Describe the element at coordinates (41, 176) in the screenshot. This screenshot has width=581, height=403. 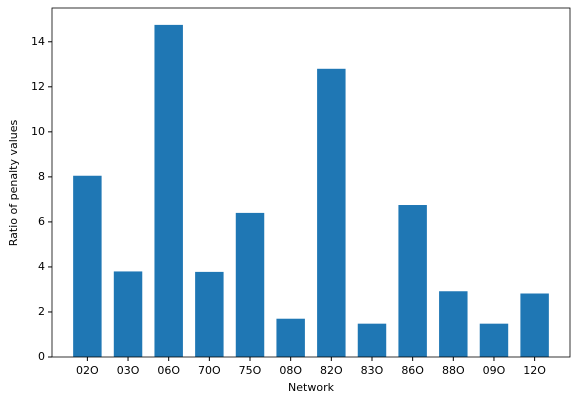
I see `y-tick-label: 8` at that location.